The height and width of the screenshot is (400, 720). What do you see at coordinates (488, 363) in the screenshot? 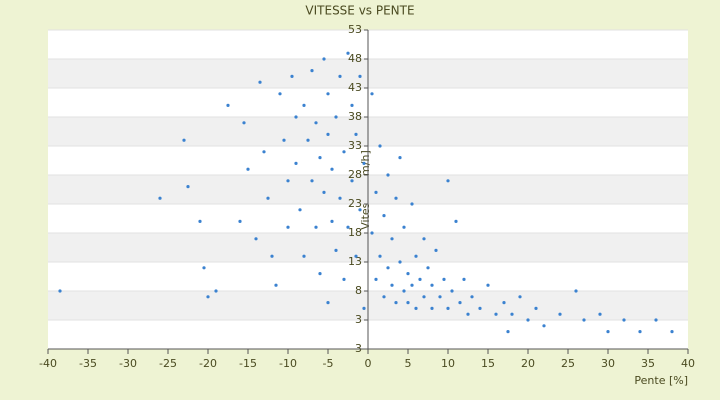
I see `x-tick-label: 15` at bounding box center [488, 363].